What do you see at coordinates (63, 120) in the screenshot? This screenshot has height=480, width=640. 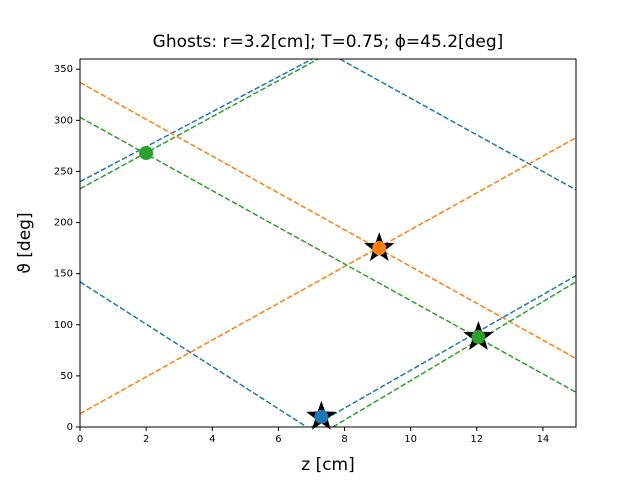 I see `y-tick-label: 300` at bounding box center [63, 120].